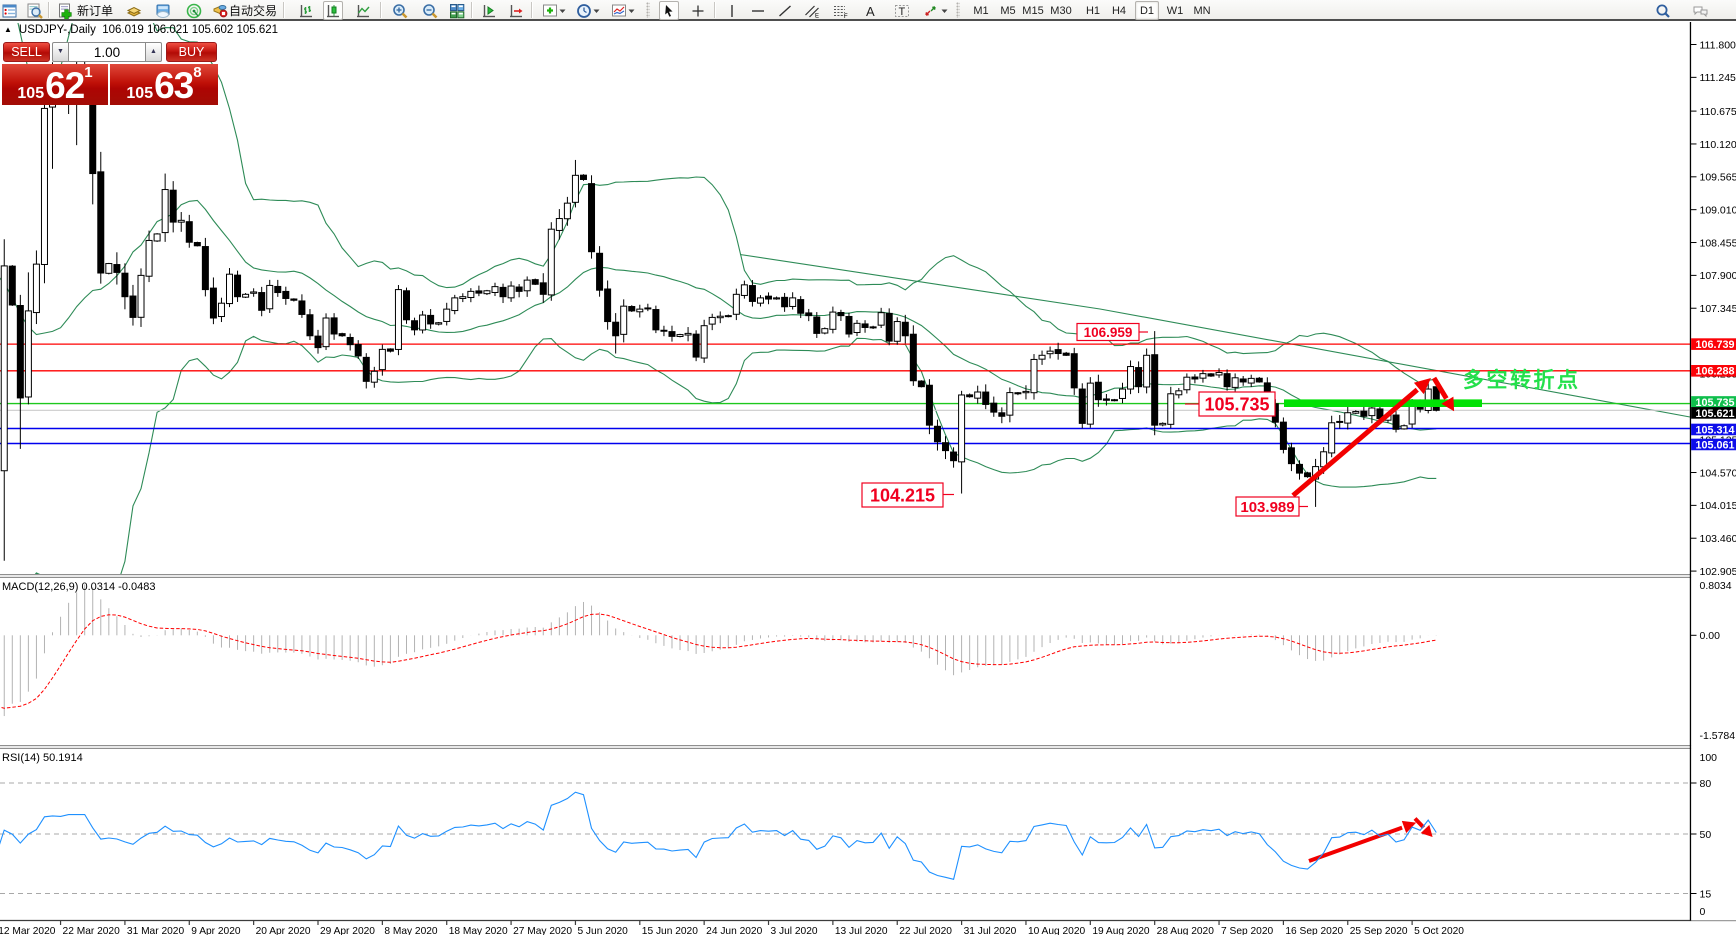 The height and width of the screenshot is (935, 1736). What do you see at coordinates (1061, 10) in the screenshot?
I see `timeframe-m30-button: M30` at bounding box center [1061, 10].